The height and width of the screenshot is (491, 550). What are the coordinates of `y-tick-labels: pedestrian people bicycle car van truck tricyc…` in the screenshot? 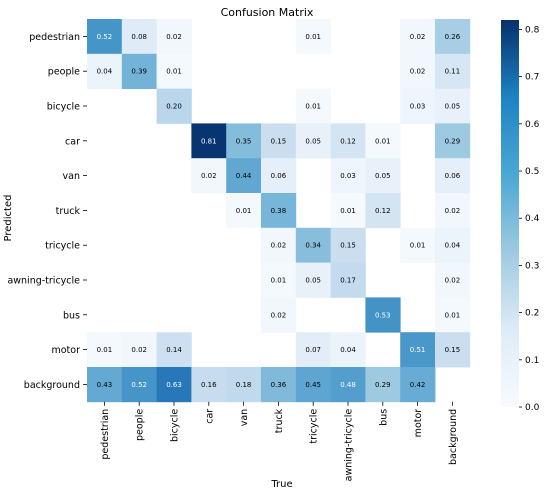 It's located at (47, 211).